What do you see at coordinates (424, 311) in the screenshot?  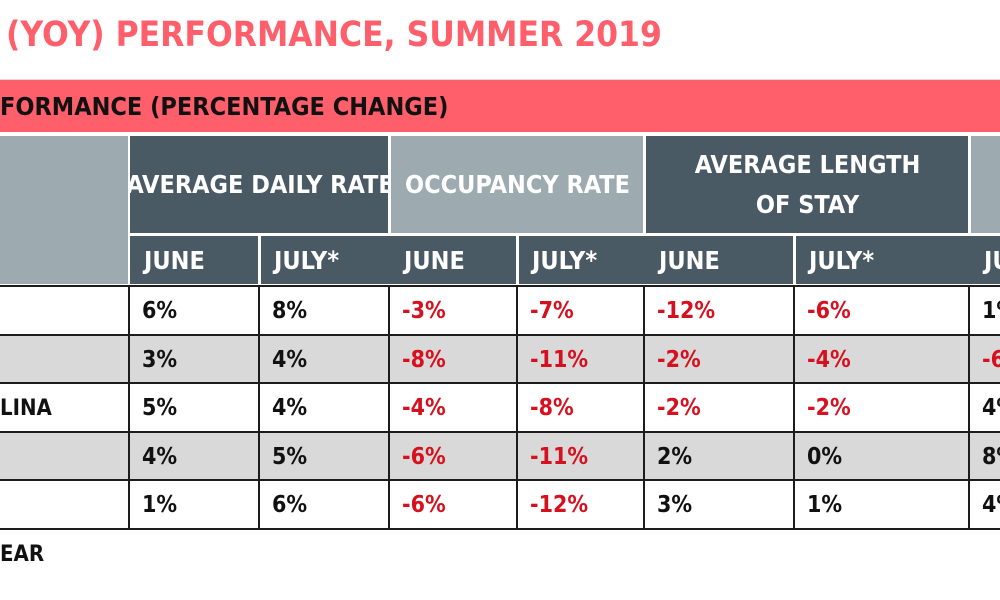 I see `table-cell: -3%` at bounding box center [424, 311].